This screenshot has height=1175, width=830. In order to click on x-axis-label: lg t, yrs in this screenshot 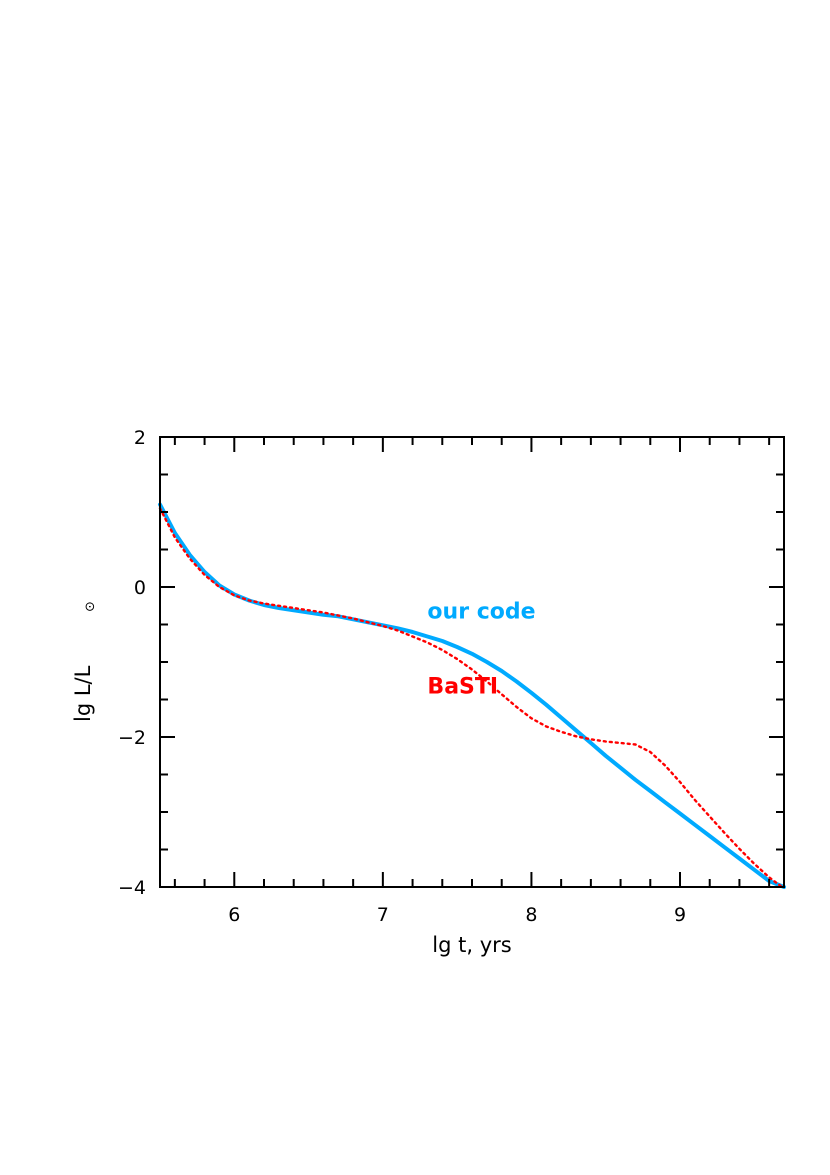, I will do `click(471, 945)`.